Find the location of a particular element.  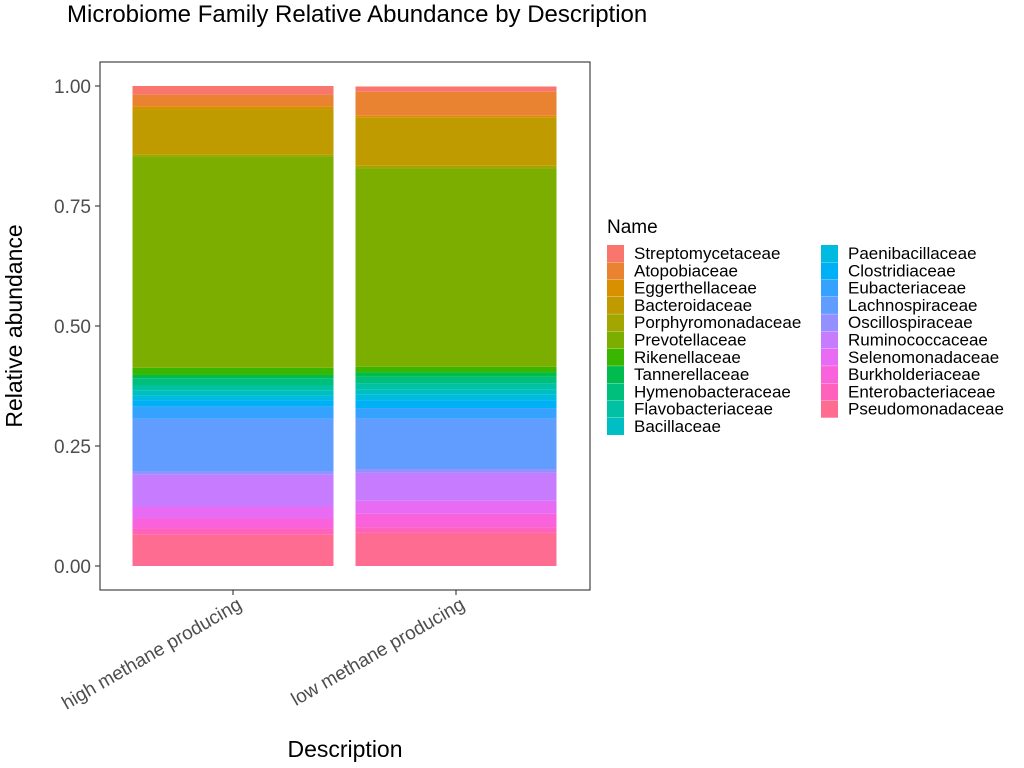

legend-key-lachnospiraceae is located at coordinates (829, 305).